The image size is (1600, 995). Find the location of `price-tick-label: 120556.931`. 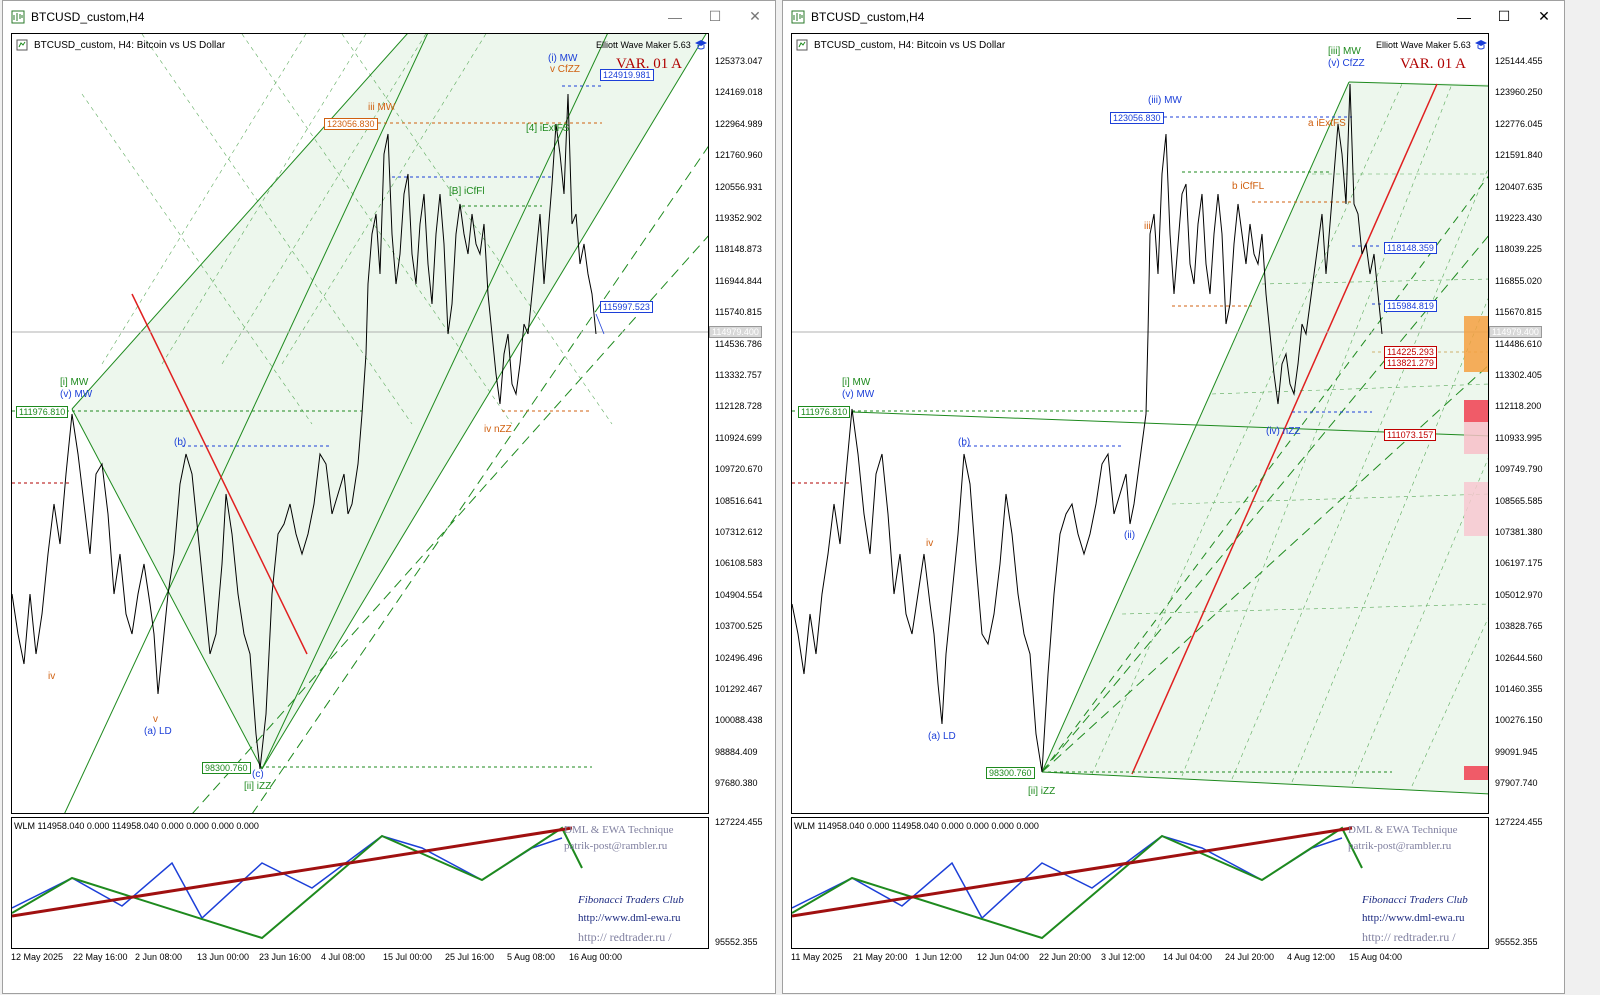

price-tick-label: 120556.931 is located at coordinates (739, 186).